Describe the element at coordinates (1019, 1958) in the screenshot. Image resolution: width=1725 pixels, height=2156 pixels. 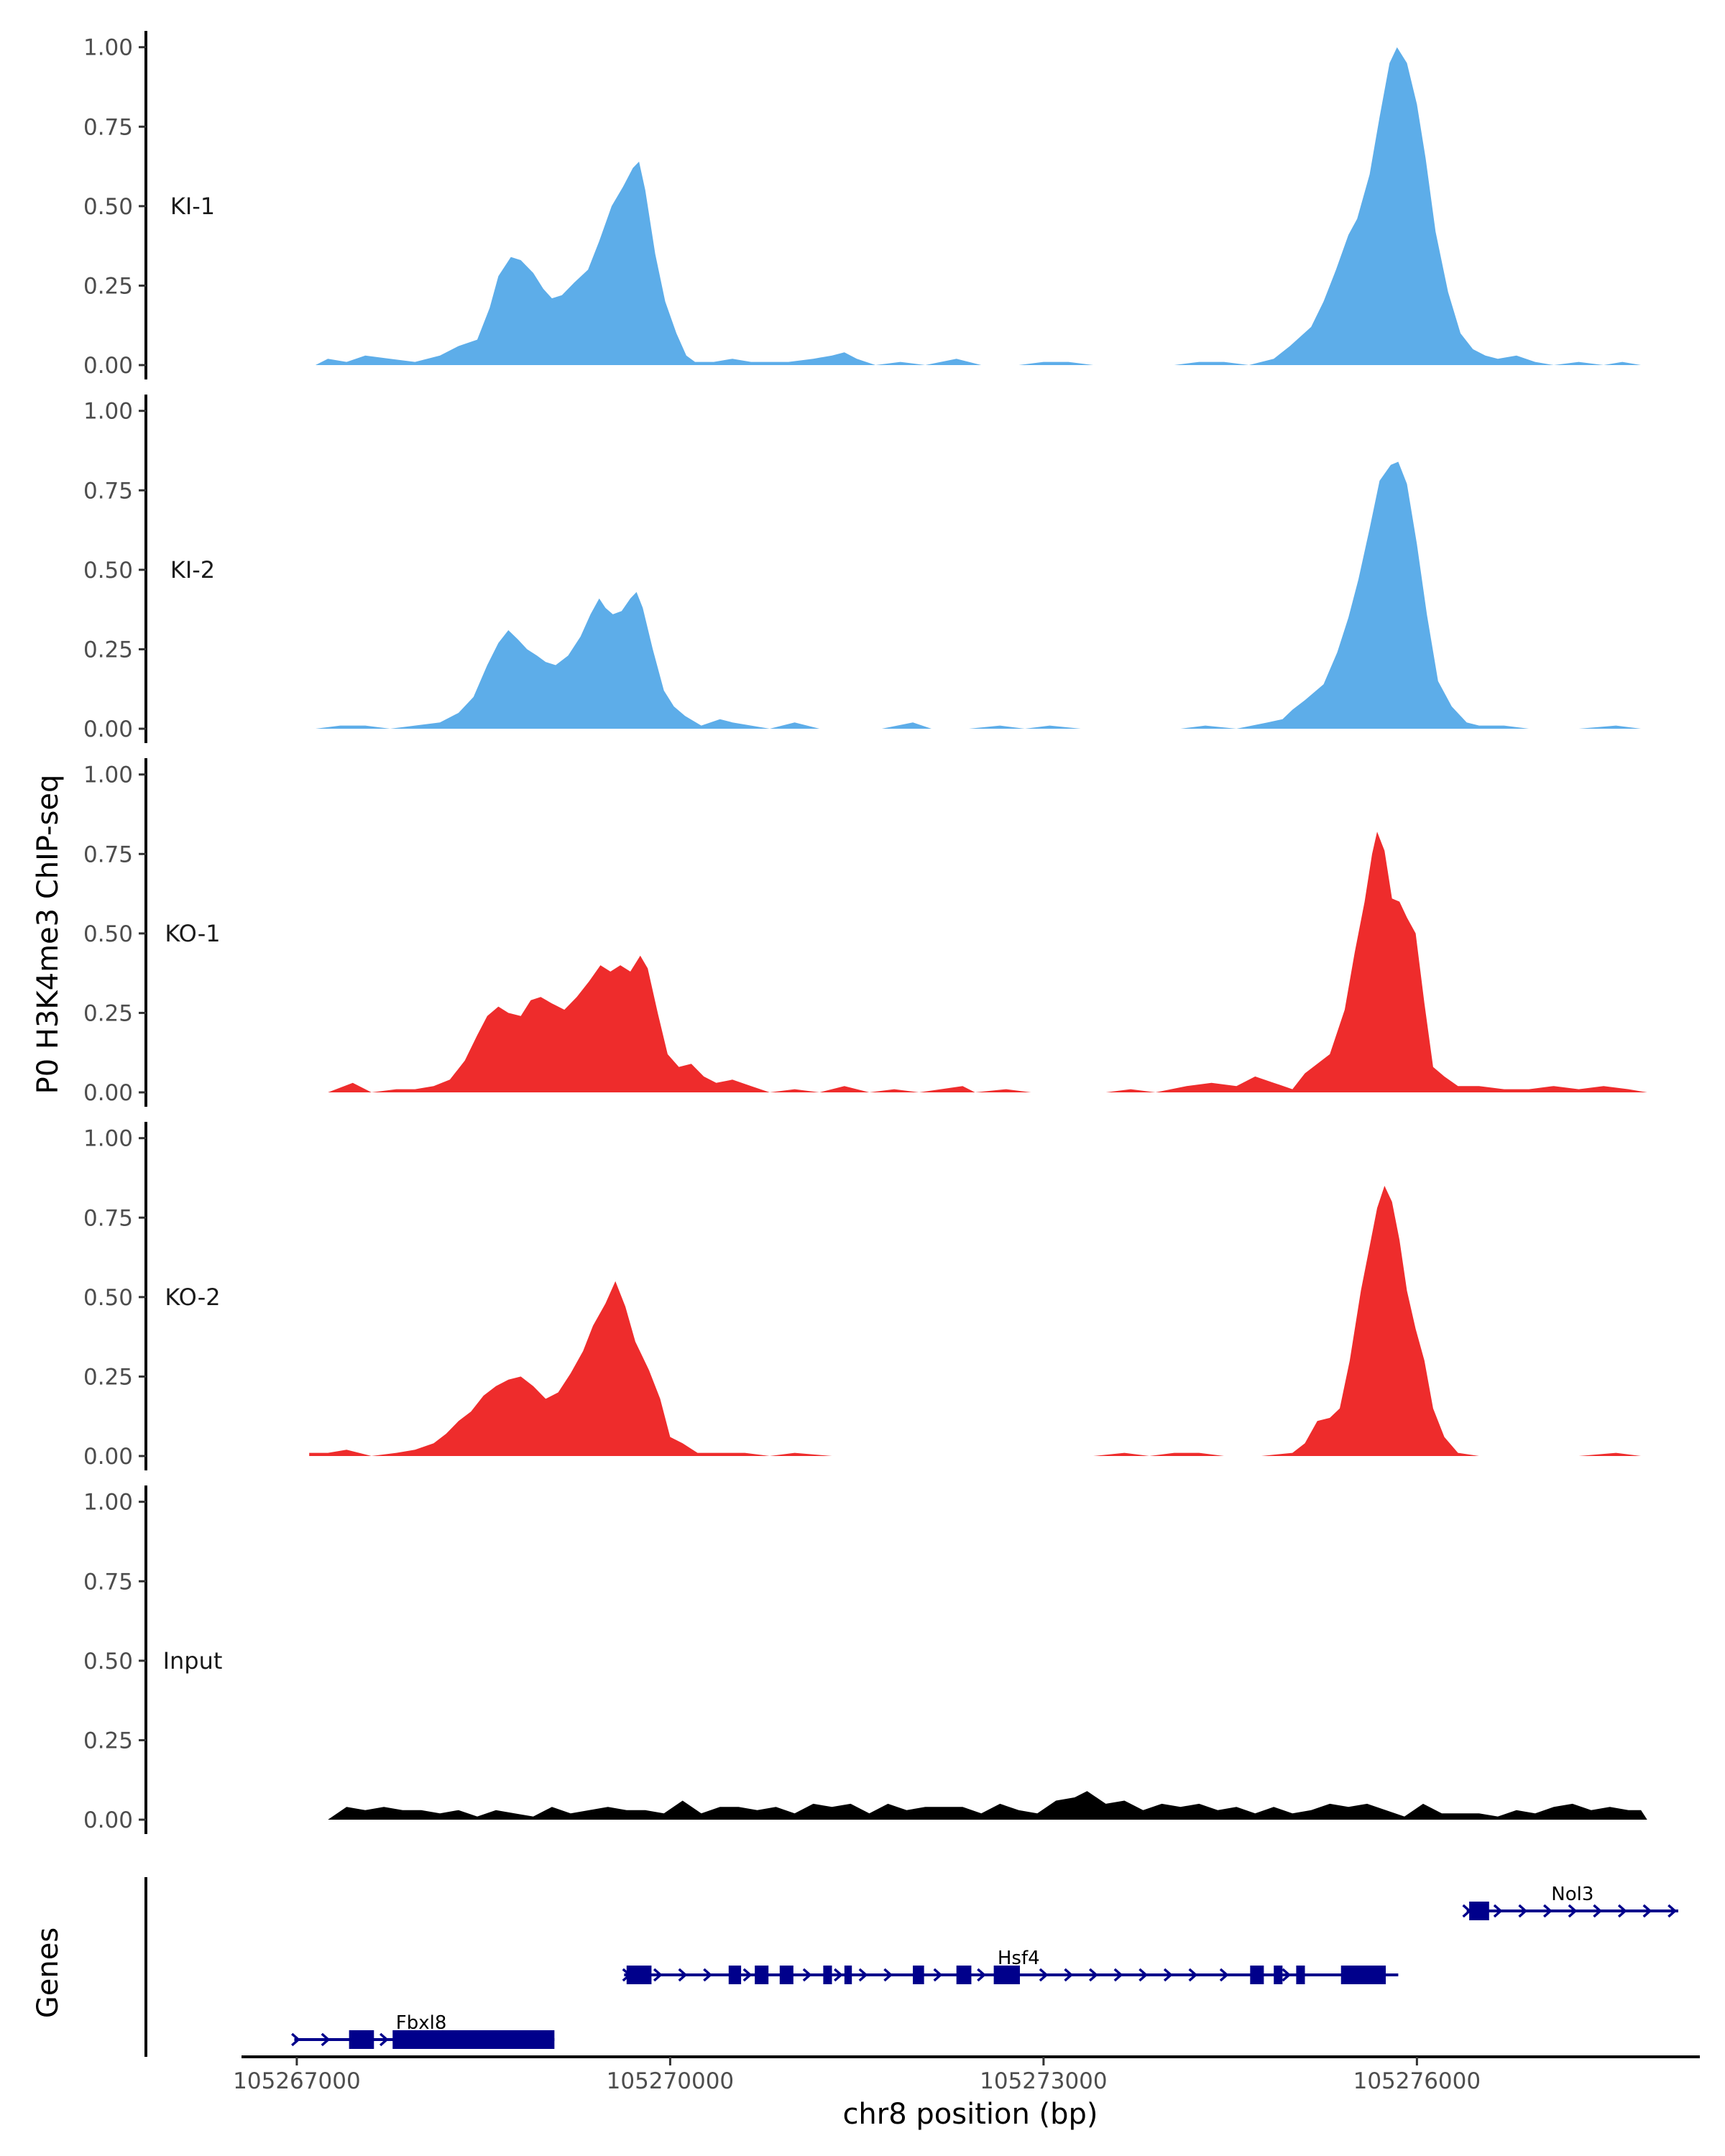
I see `gene-label-hsf4: Hsf4` at that location.